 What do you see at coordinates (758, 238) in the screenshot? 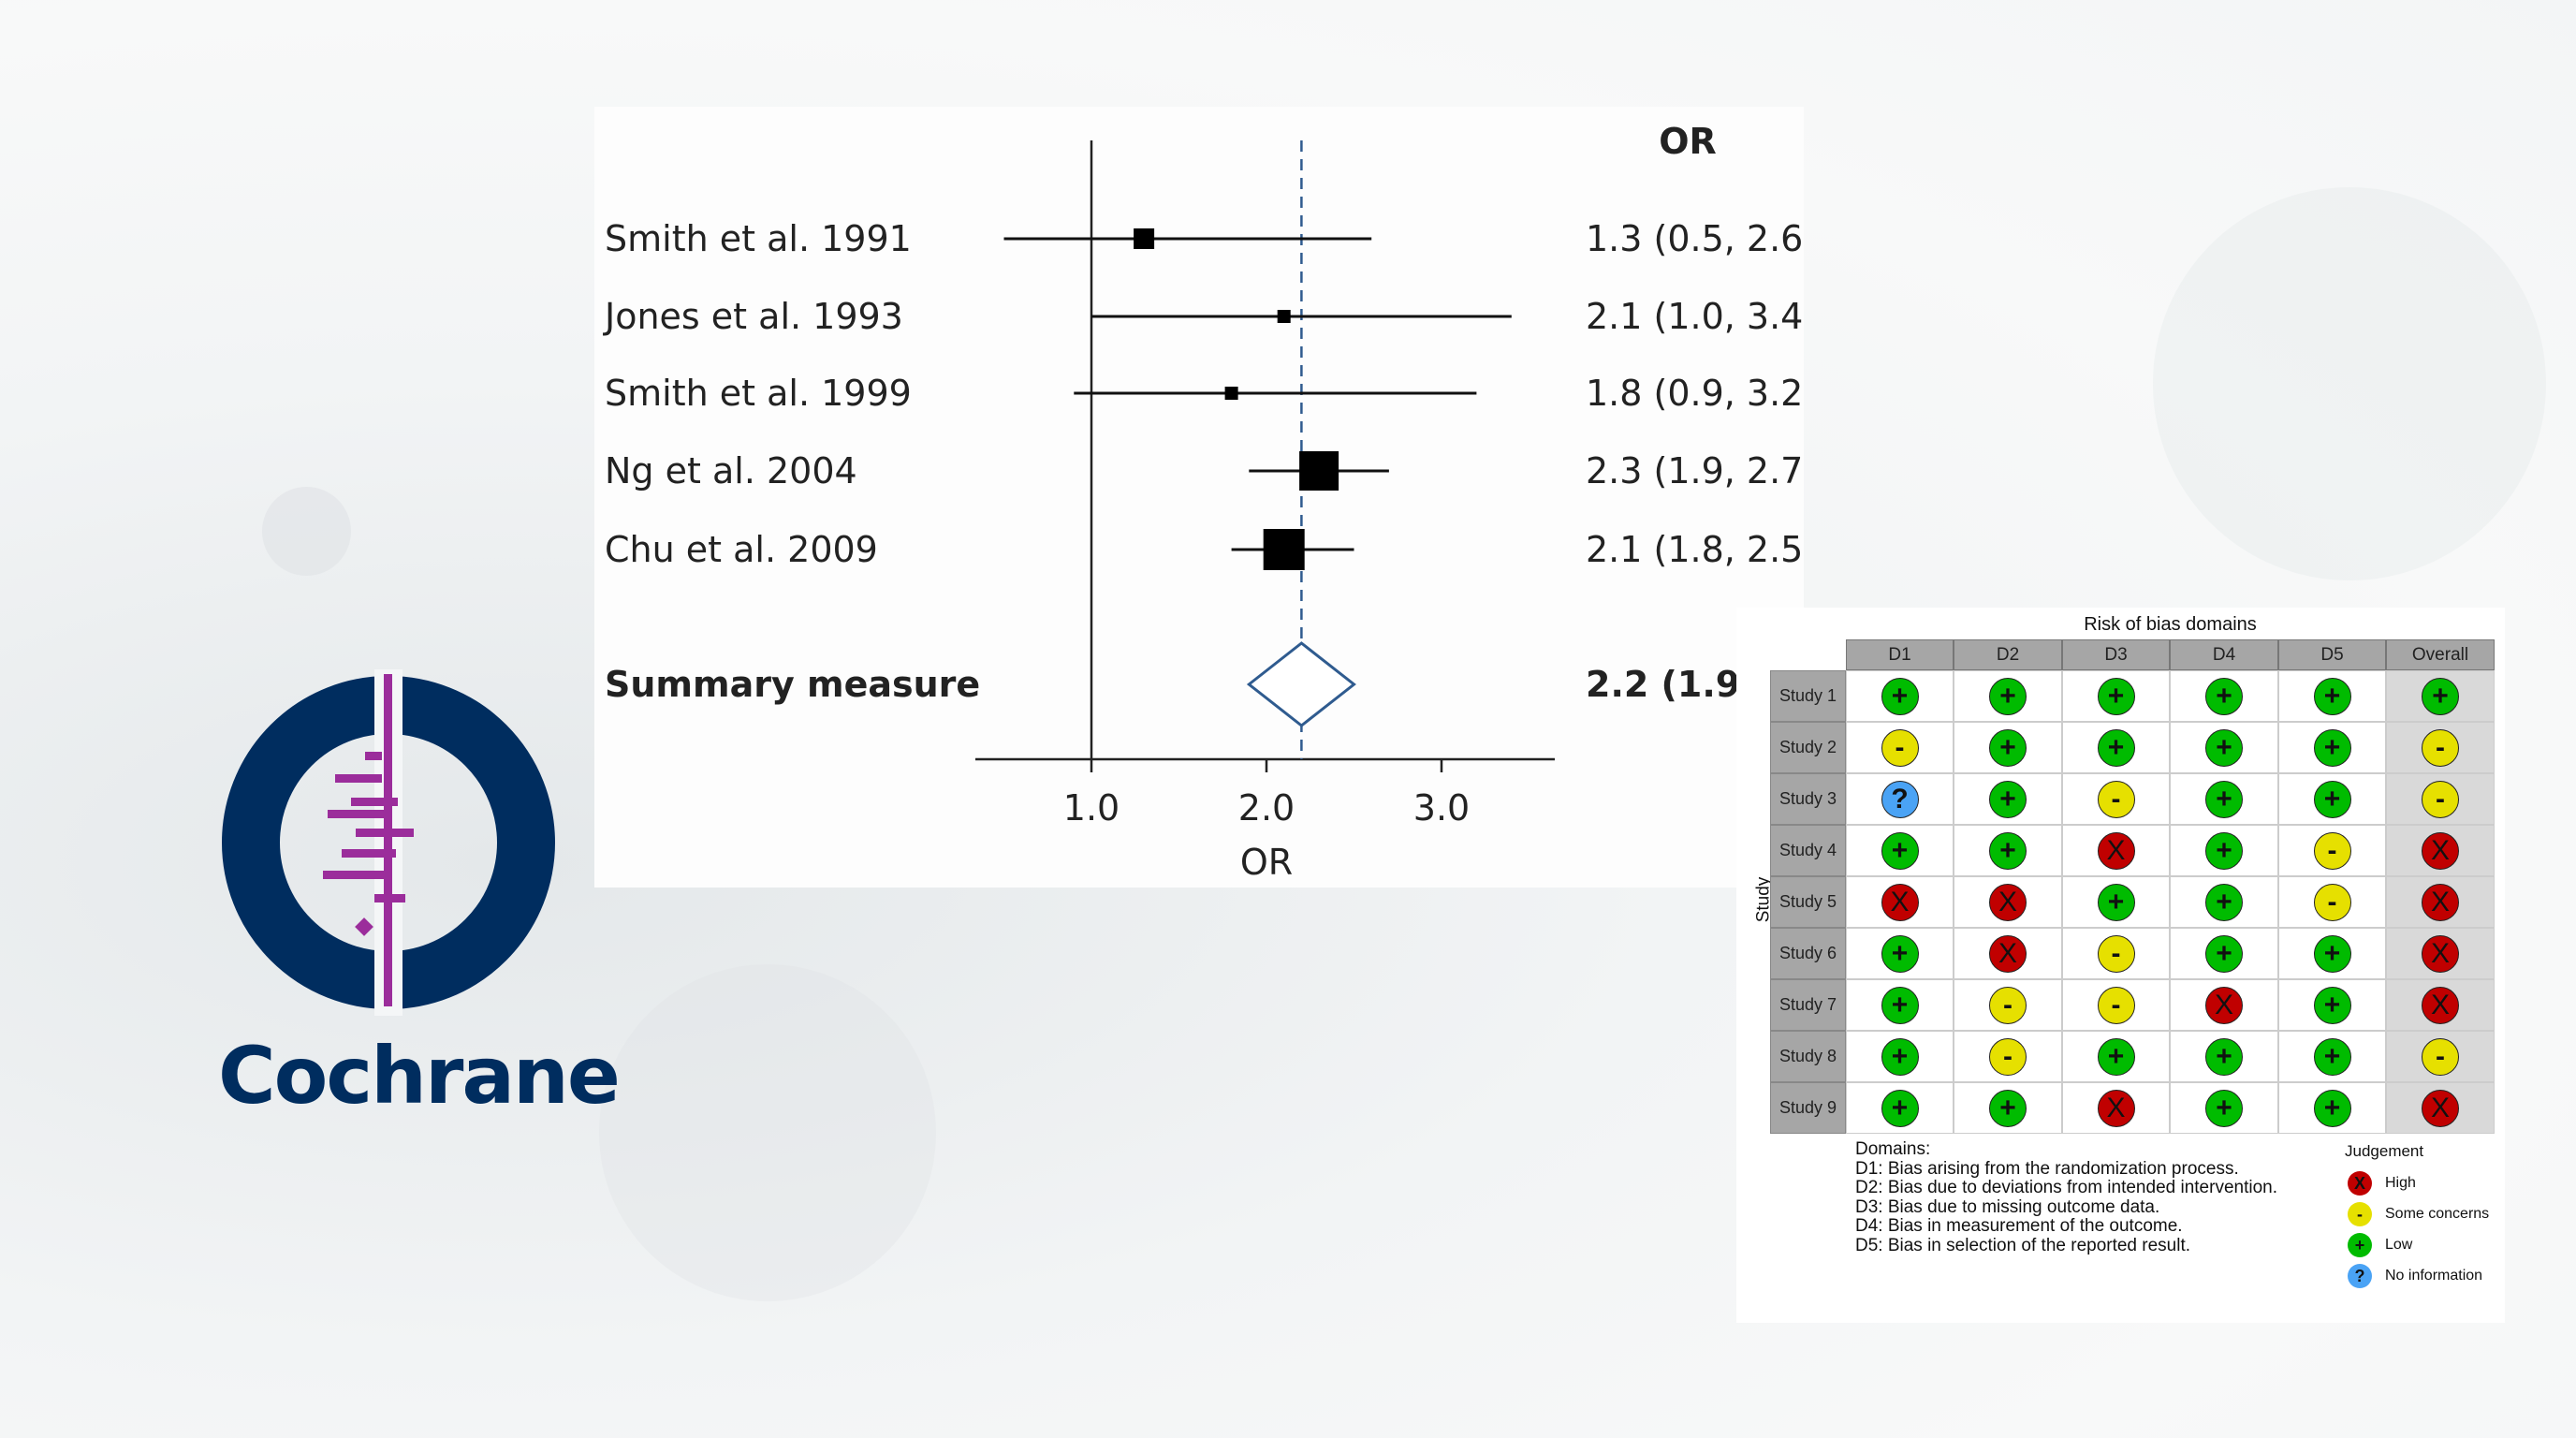
I see `study-label: Smith et al. 1991` at bounding box center [758, 238].